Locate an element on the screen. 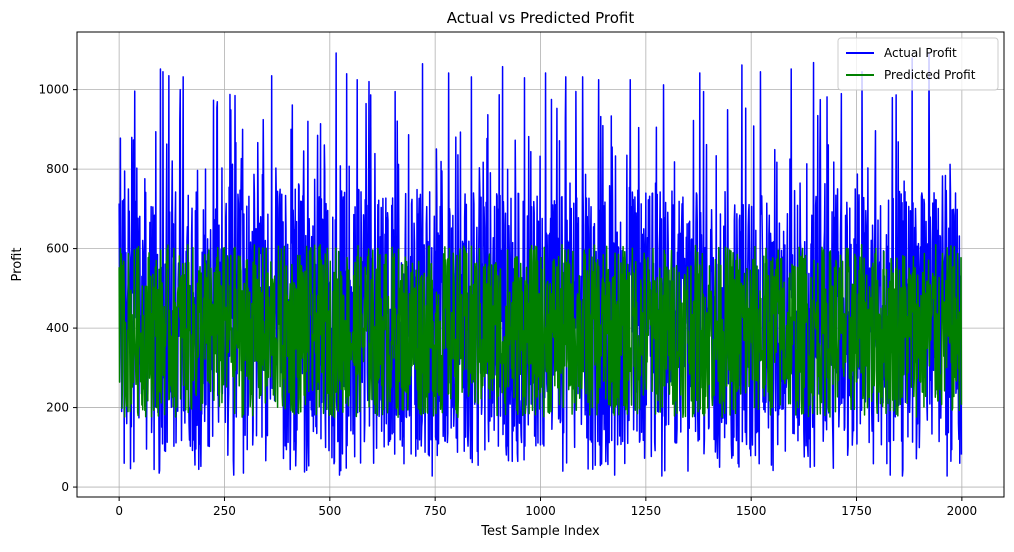  x-tick-label: 750 is located at coordinates (435, 511).